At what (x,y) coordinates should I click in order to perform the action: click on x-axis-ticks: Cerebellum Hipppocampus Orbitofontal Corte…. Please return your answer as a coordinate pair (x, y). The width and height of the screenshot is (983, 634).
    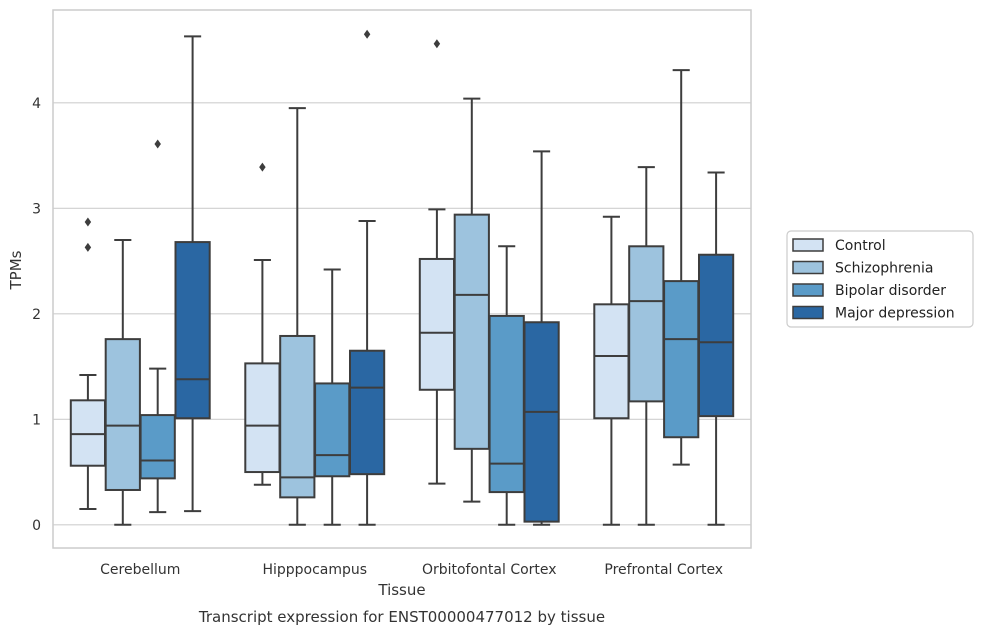
    Looking at the image, I should click on (411, 570).